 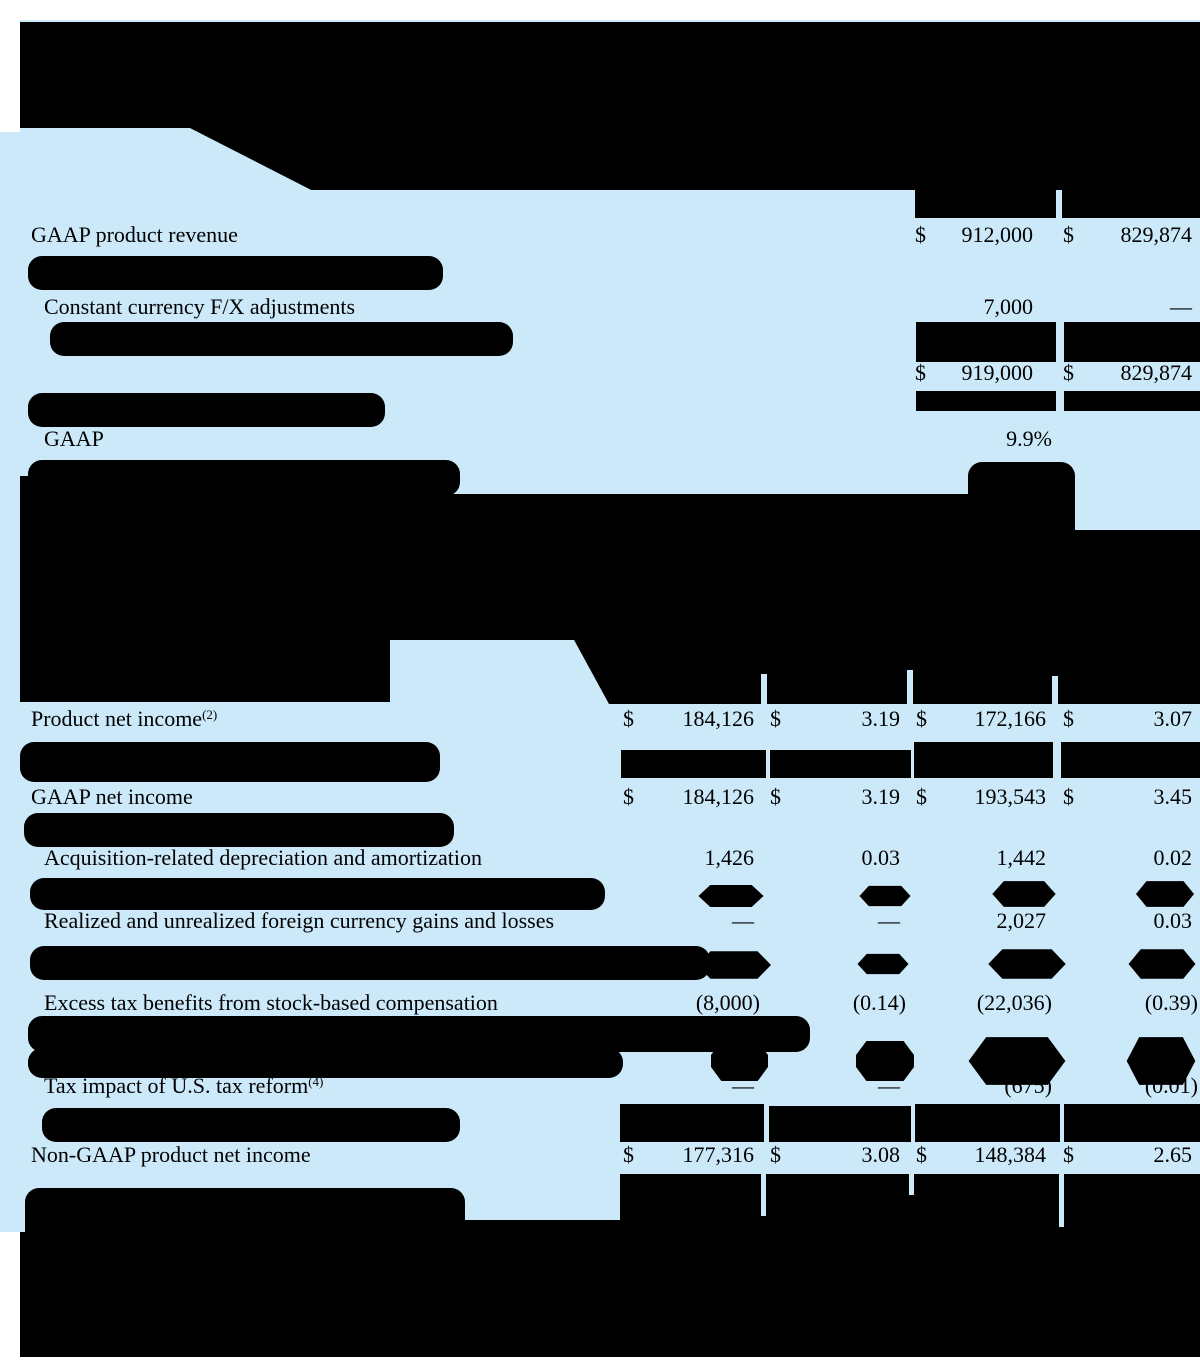 What do you see at coordinates (879, 1002) in the screenshot?
I see `cell-value: (0.14)` at bounding box center [879, 1002].